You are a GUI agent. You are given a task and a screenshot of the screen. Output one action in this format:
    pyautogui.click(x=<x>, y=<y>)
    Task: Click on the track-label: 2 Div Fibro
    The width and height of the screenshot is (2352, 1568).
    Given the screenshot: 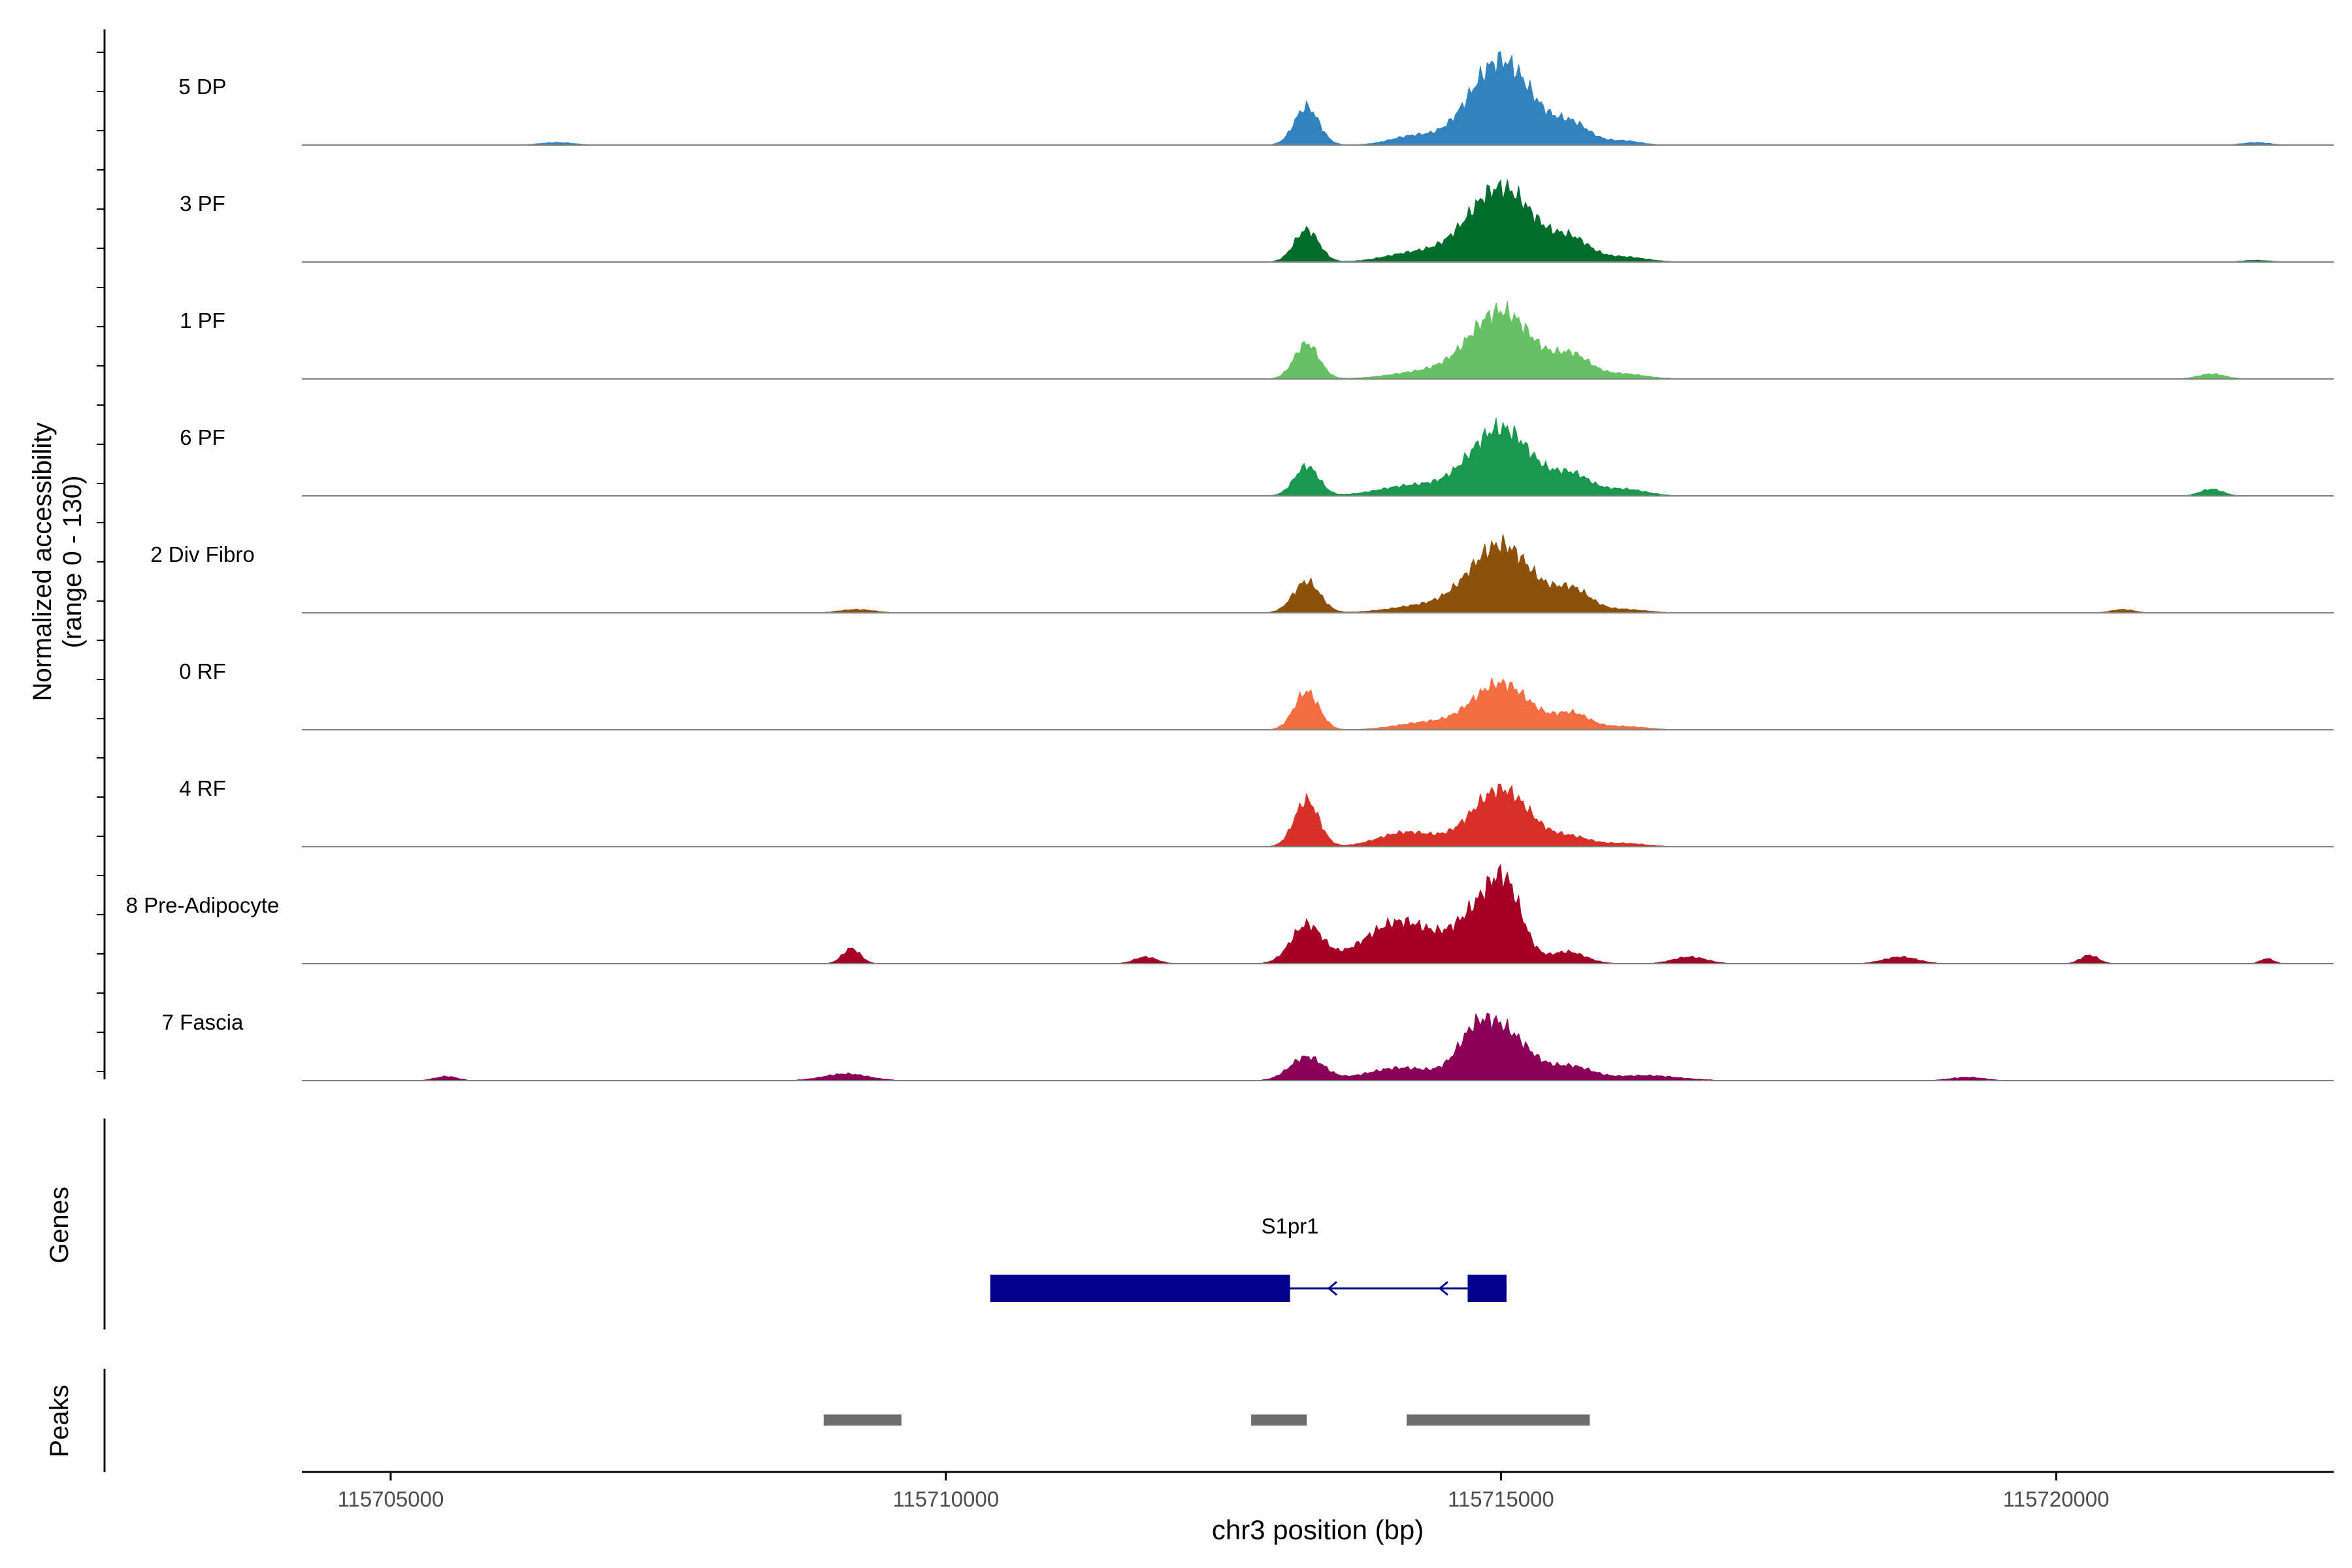 What is the action you would take?
    pyautogui.click(x=202, y=554)
    